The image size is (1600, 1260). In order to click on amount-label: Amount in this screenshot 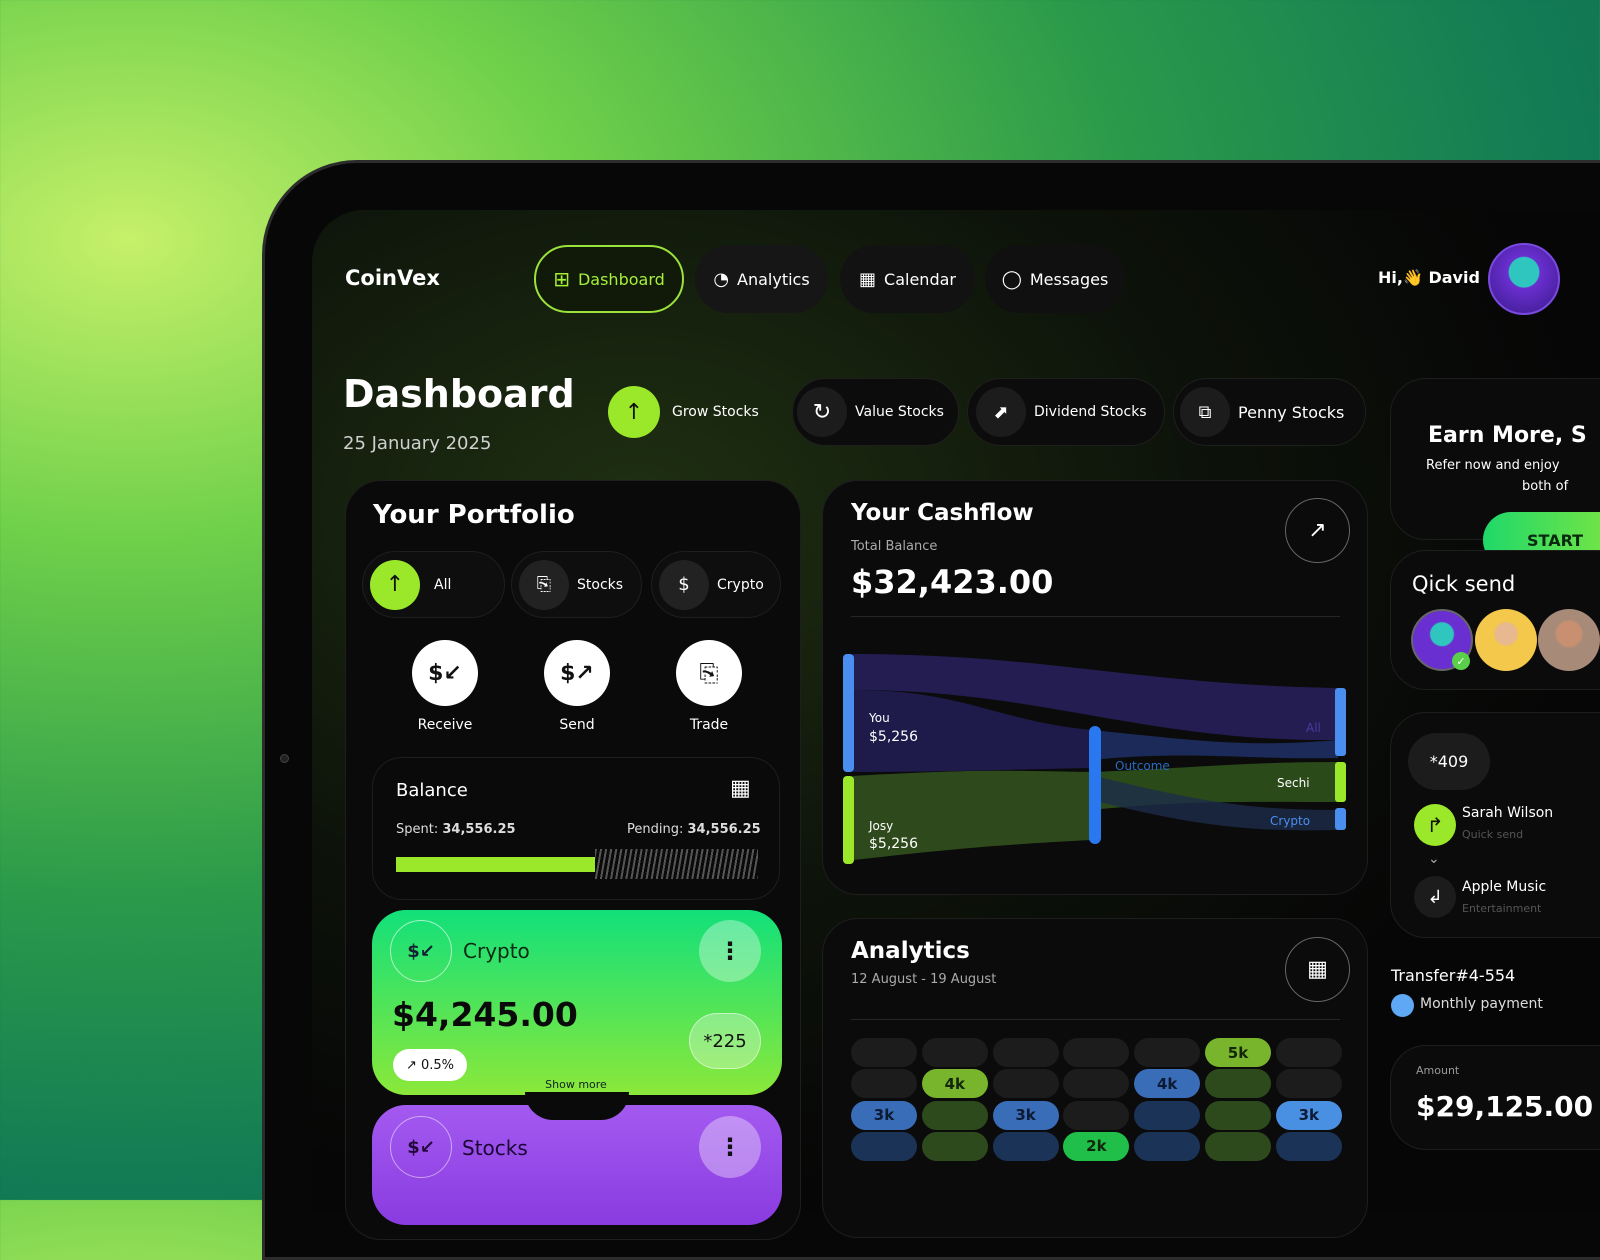, I will do `click(1438, 1070)`.